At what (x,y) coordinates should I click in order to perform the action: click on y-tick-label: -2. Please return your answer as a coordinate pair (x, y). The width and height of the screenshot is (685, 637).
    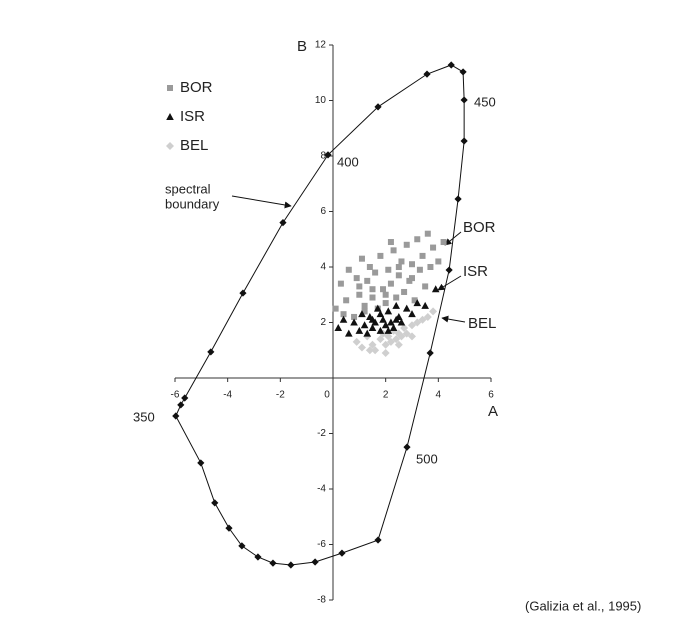
    Looking at the image, I should click on (321, 433).